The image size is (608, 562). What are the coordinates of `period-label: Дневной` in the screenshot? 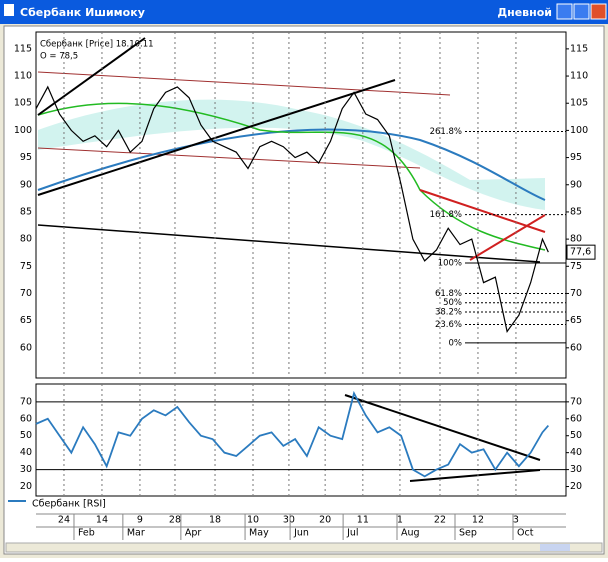 It's located at (524, 12).